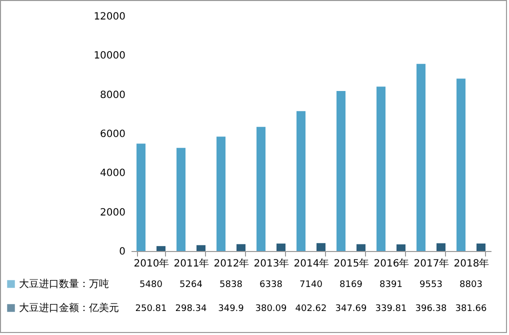  I want to click on data-label: 250.81, so click(151, 309).